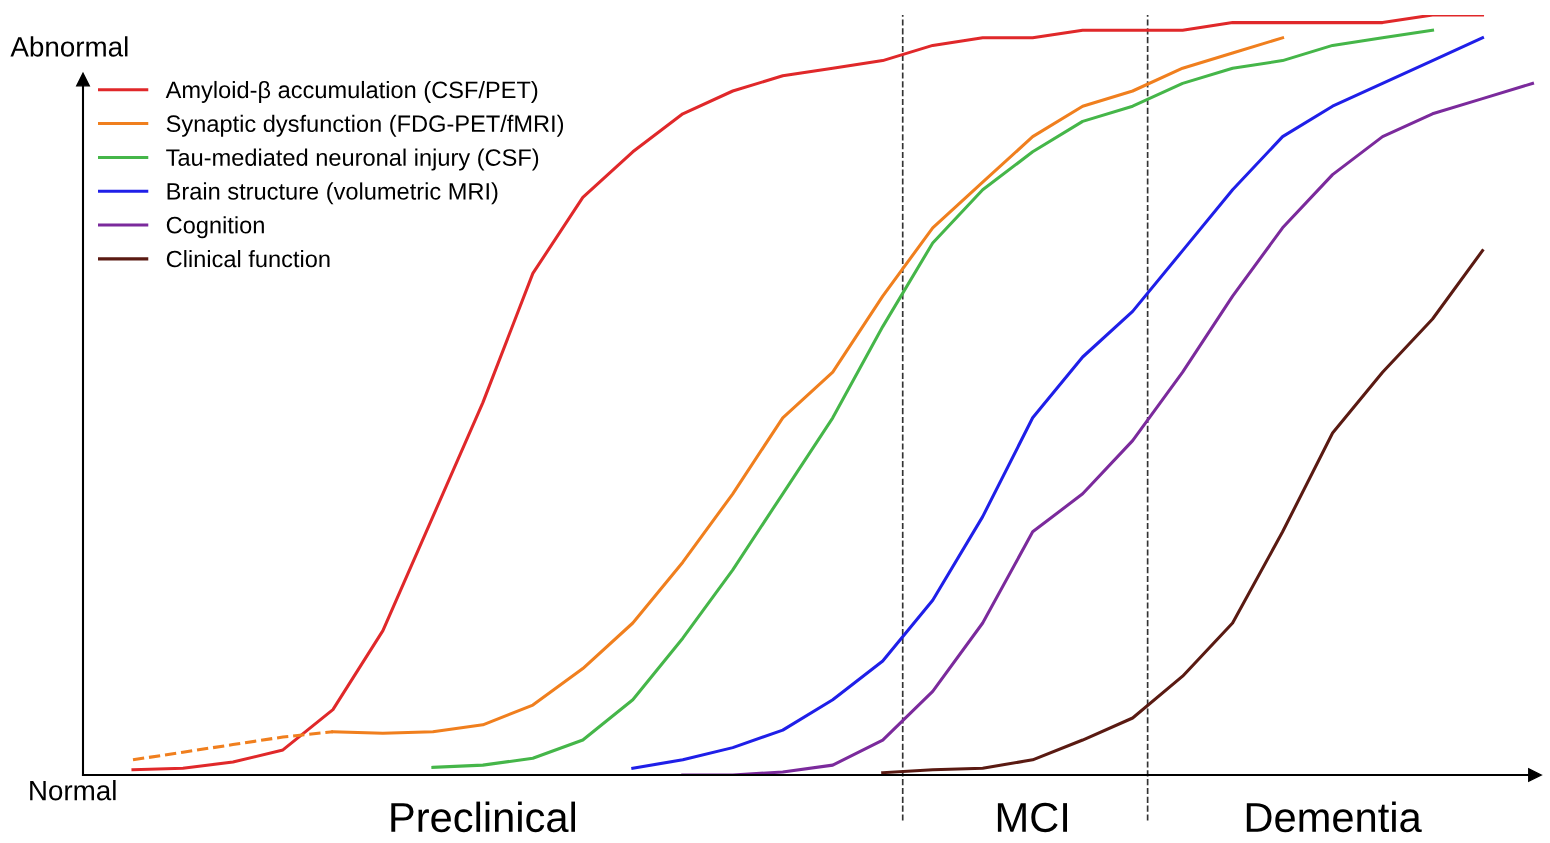  What do you see at coordinates (1334, 817) in the screenshot?
I see `text: Dementia` at bounding box center [1334, 817].